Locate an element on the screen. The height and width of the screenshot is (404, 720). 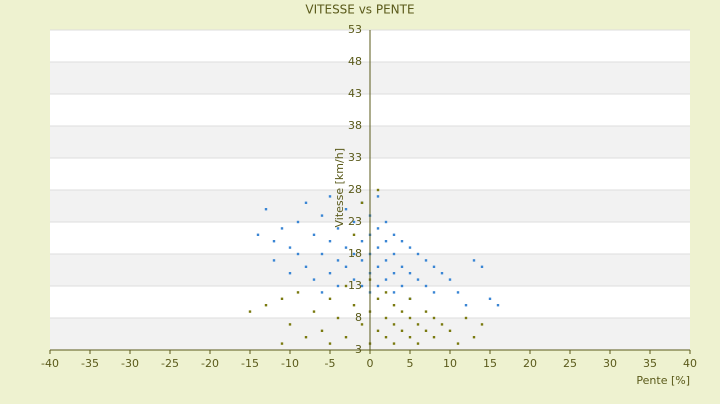
x-tick-label: -20 is located at coordinates (210, 363).